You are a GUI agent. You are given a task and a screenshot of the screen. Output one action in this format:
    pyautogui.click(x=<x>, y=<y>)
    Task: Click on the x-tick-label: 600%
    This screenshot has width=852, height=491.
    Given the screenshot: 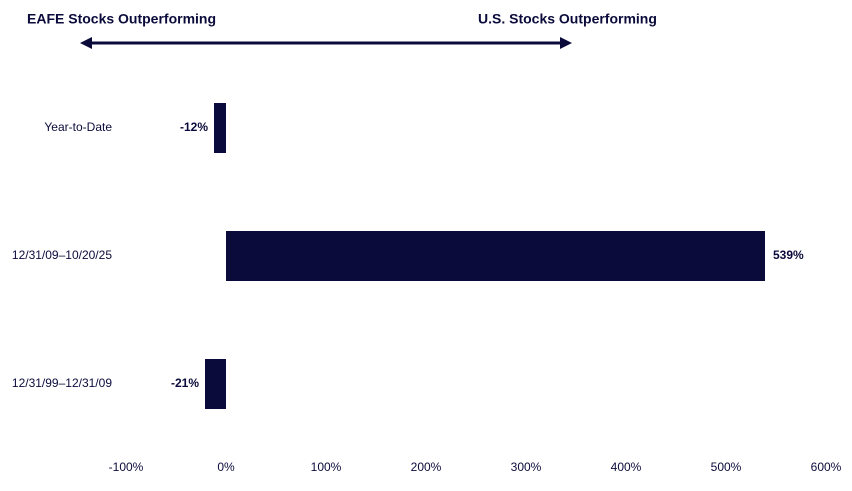 What is the action you would take?
    pyautogui.click(x=826, y=467)
    